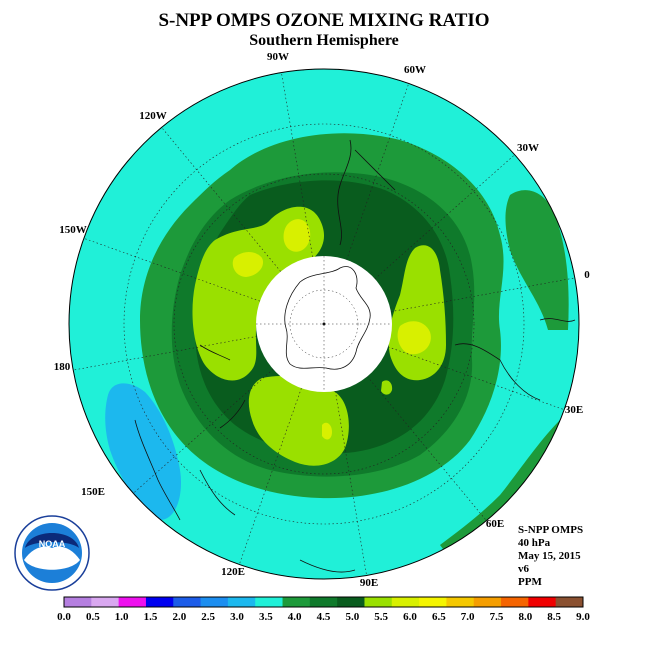  Describe the element at coordinates (387, 387) in the screenshot. I see `contour-5p5-6p0-small` at that location.